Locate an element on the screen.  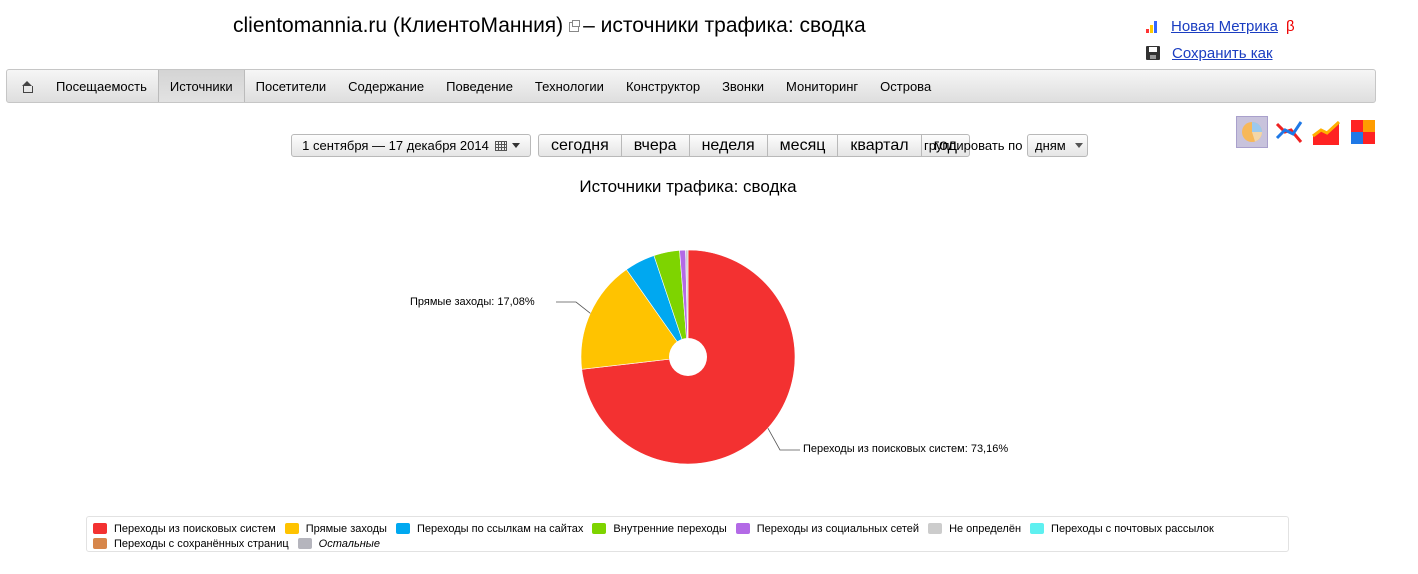
metrika-logo-icon is located at coordinates (1153, 26).